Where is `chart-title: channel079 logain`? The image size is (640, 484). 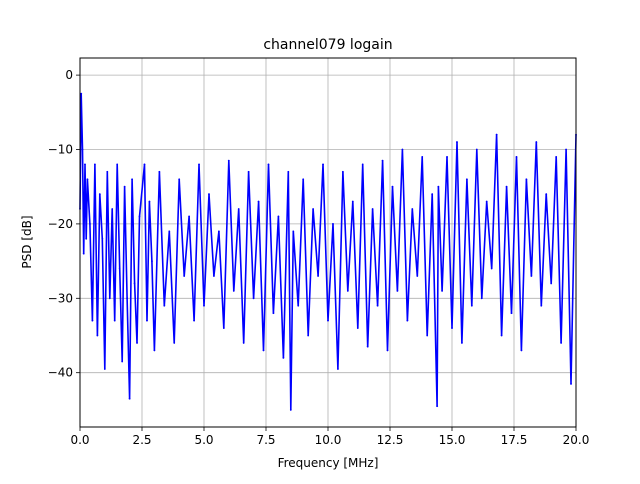
chart-title: channel079 logain is located at coordinates (327, 45).